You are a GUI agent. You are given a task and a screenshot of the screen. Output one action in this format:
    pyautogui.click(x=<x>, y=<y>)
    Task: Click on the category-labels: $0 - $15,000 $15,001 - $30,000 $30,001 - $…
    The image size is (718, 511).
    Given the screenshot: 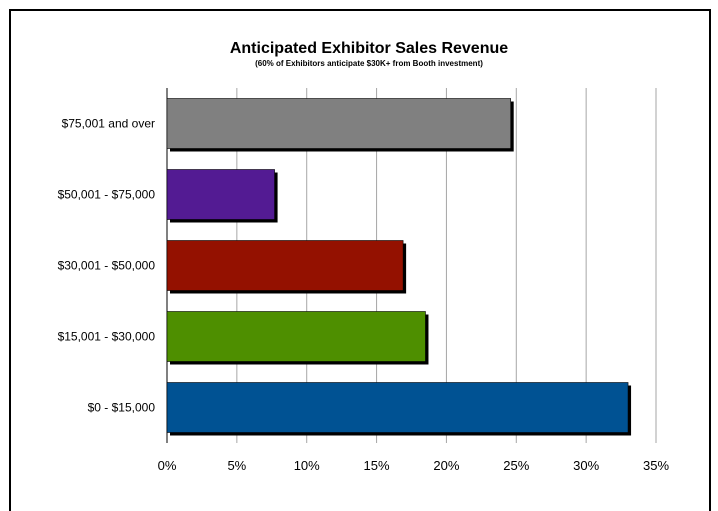 What is the action you would take?
    pyautogui.click(x=107, y=266)
    